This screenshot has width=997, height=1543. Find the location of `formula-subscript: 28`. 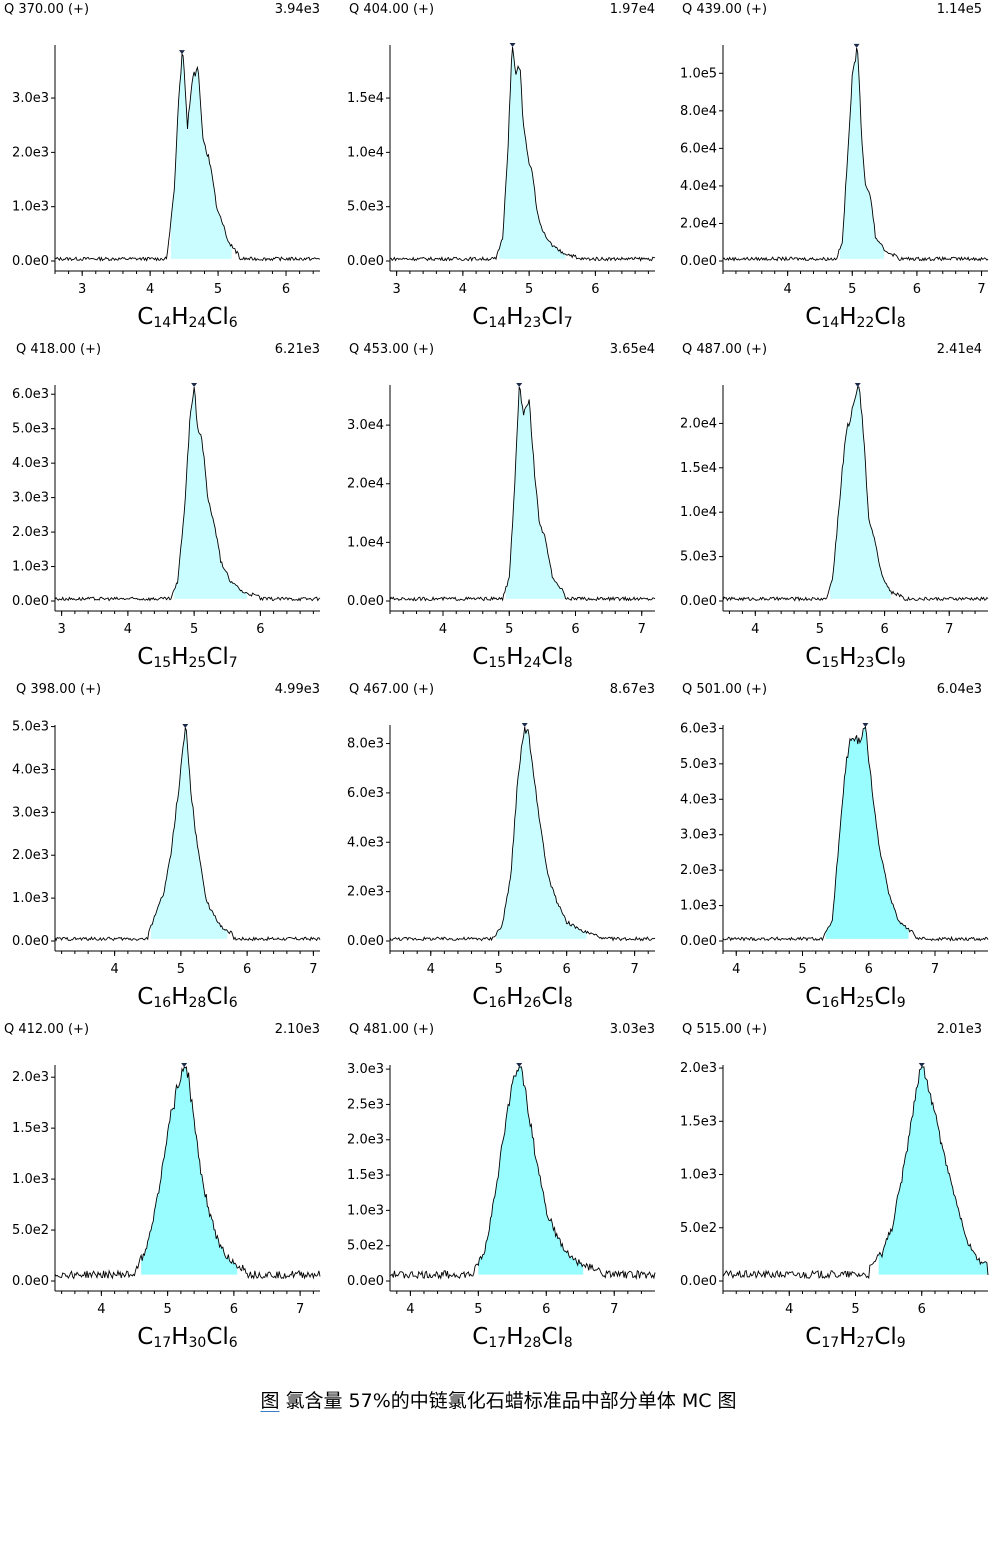

formula-subscript: 28 is located at coordinates (197, 1003).